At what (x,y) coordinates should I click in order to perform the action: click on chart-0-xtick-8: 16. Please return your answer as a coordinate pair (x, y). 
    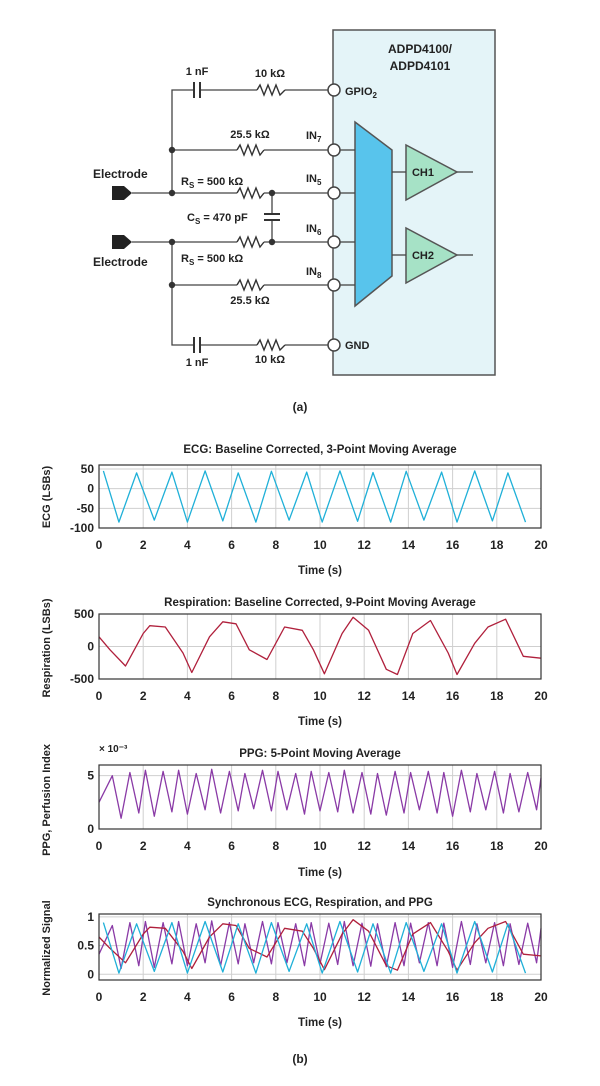
    Looking at the image, I should click on (453, 545).